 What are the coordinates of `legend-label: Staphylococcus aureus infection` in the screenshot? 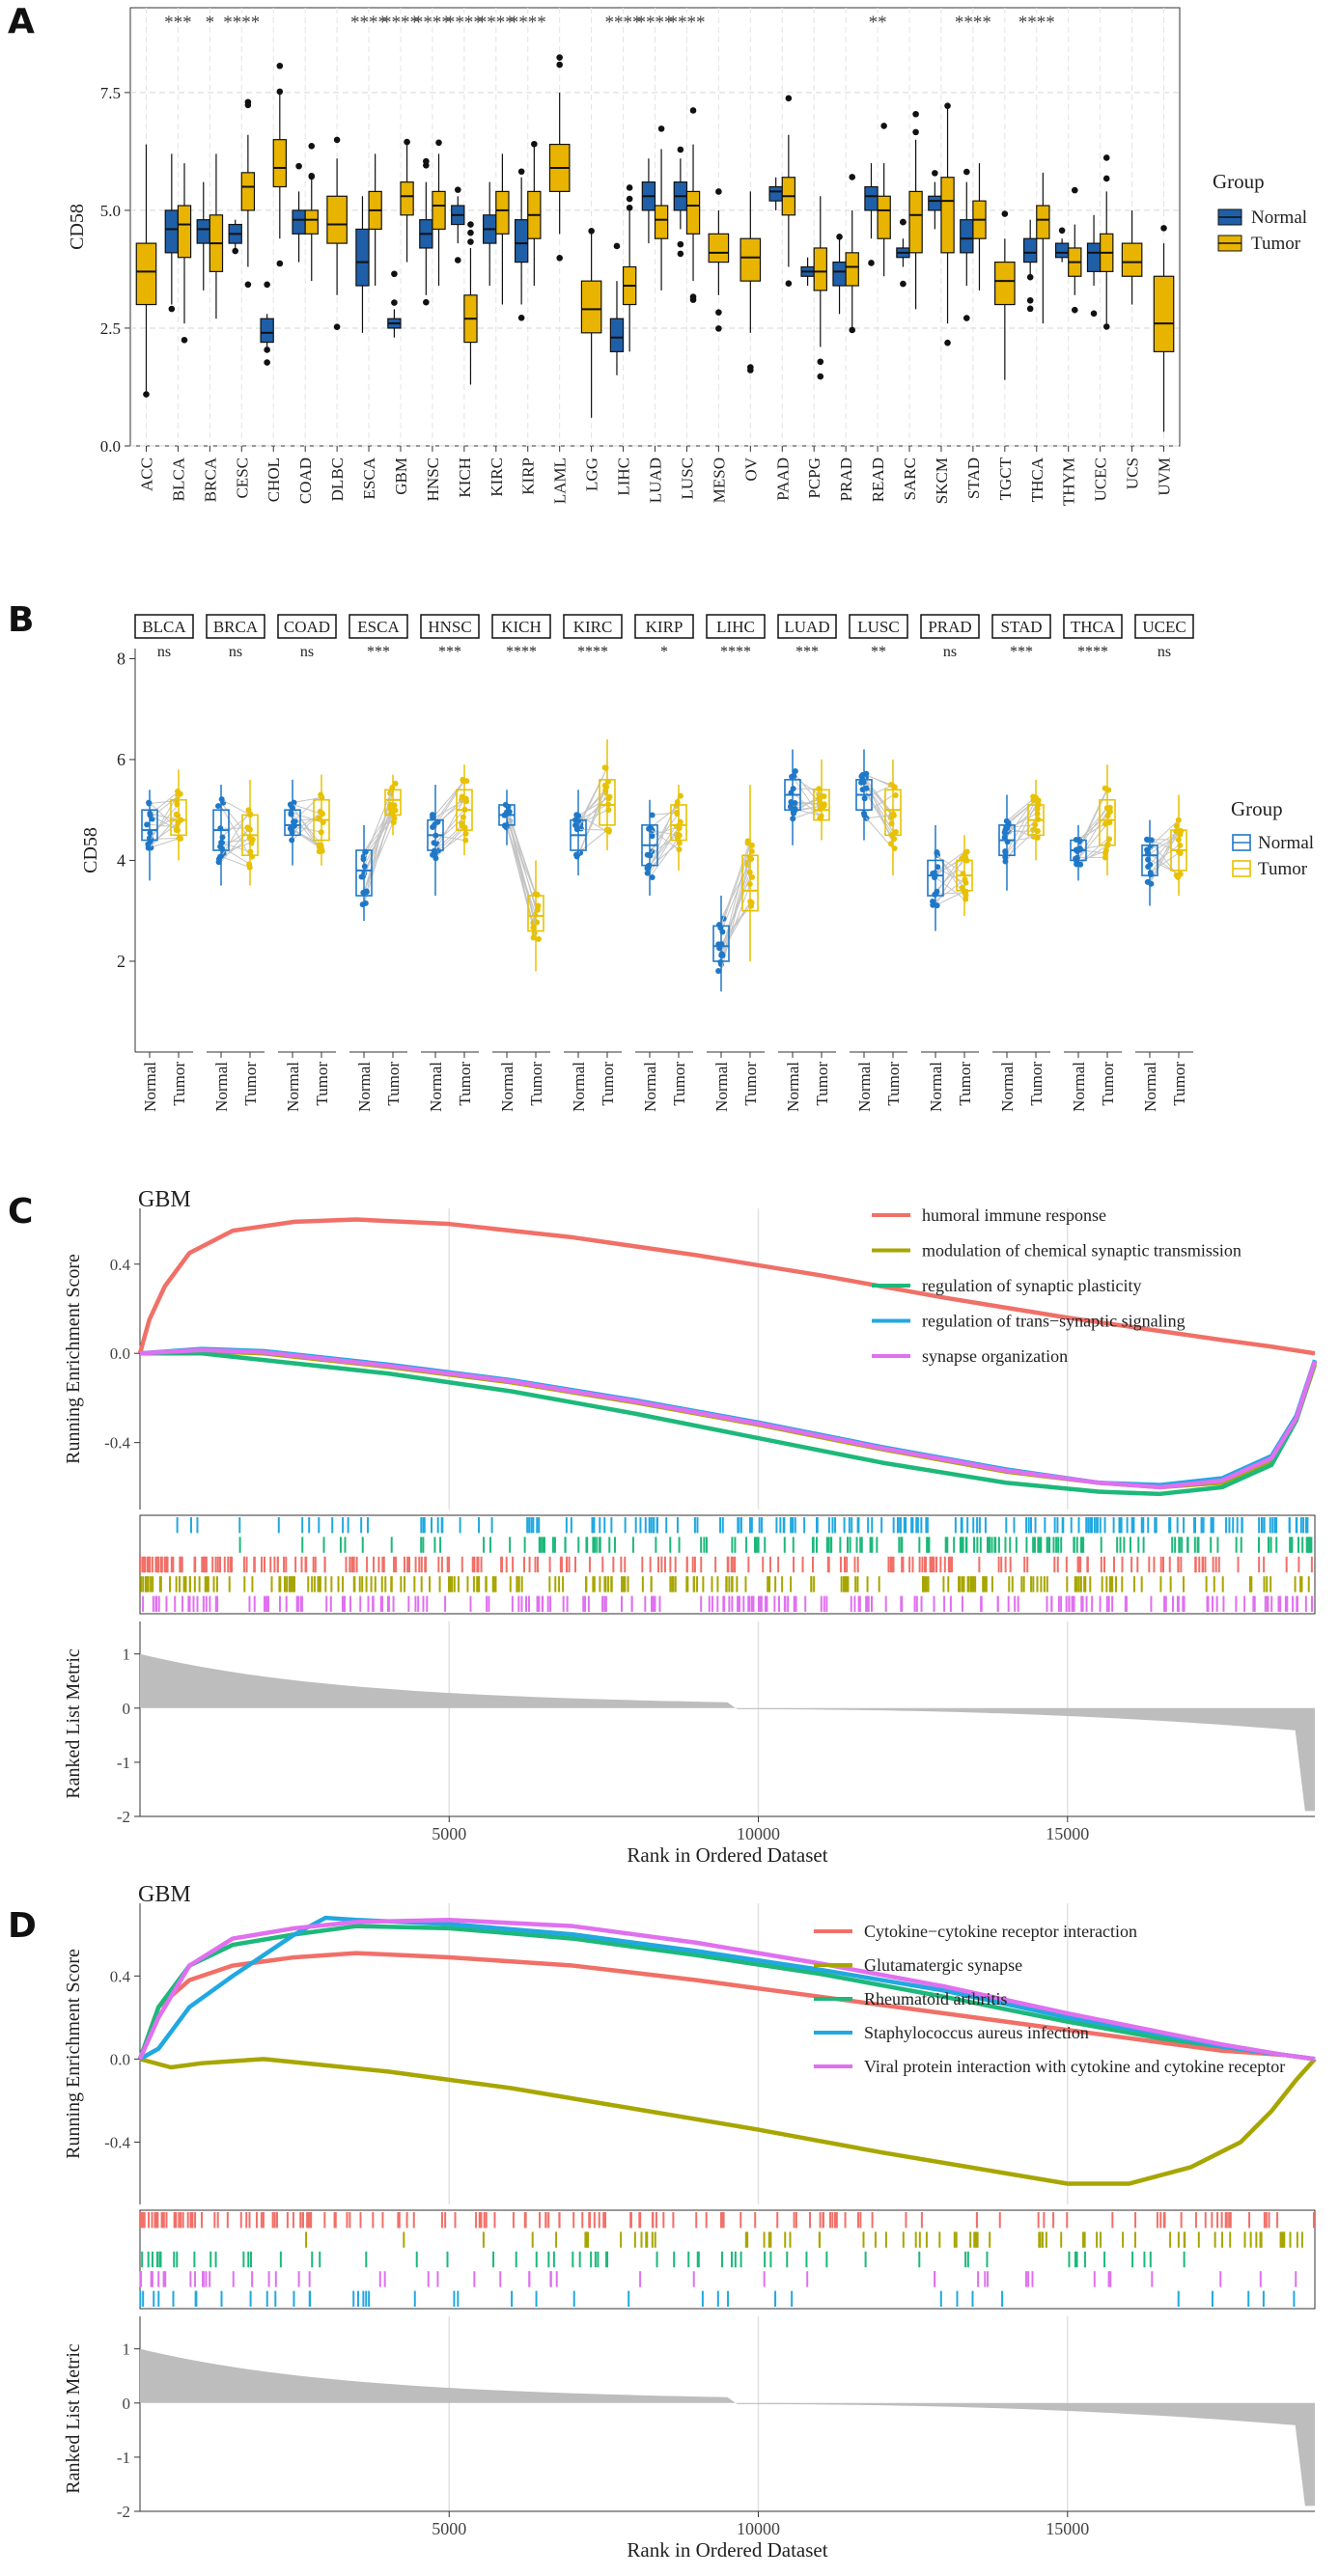 It's located at (976, 2032).